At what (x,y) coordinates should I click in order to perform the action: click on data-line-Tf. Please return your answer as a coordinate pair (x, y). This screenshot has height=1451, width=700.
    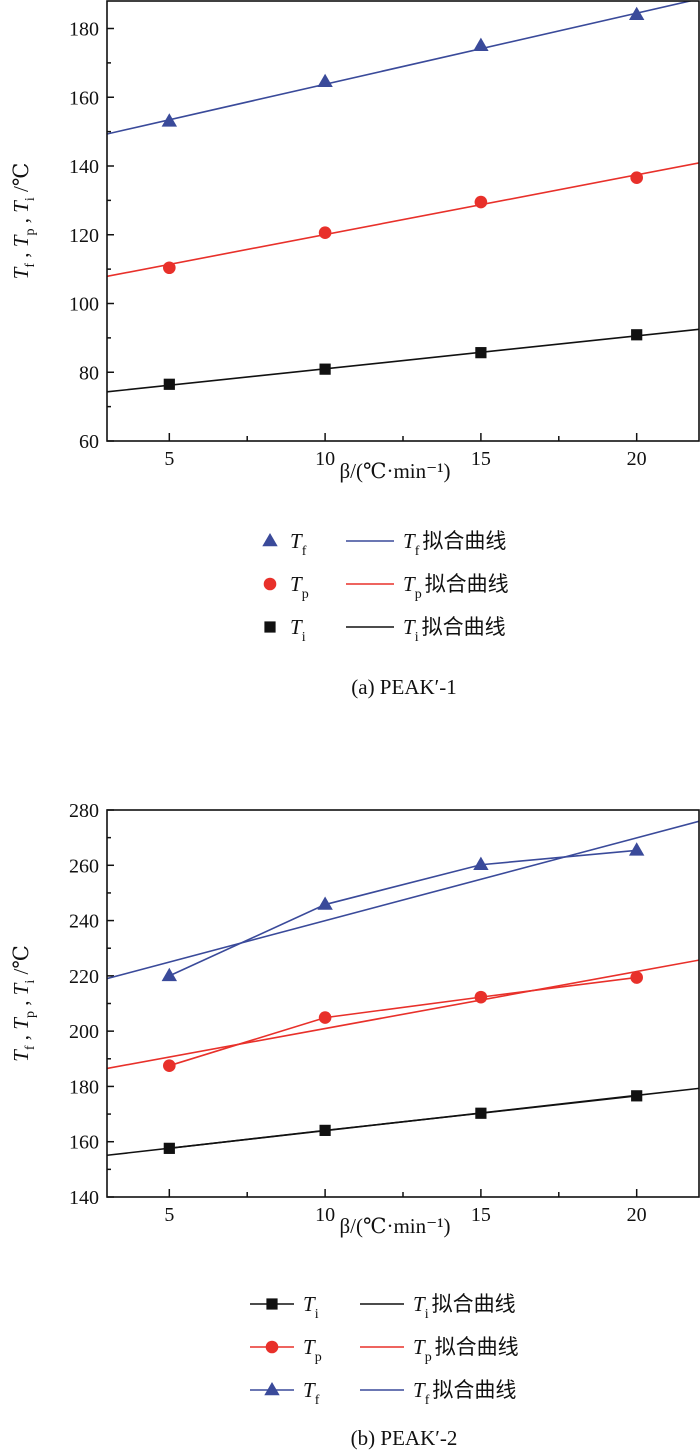
    Looking at the image, I should click on (402, 913).